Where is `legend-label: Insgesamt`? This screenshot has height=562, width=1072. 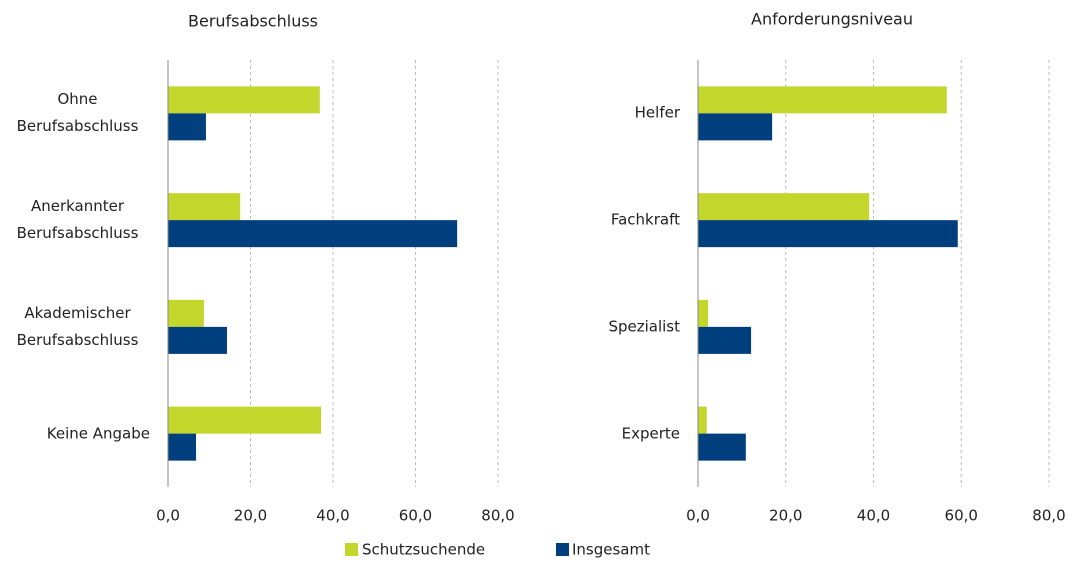
legend-label: Insgesamt is located at coordinates (611, 550).